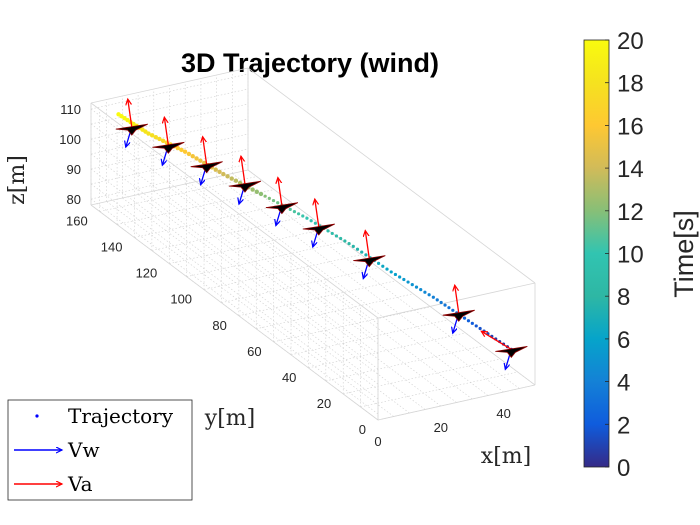 This screenshot has width=700, height=525. I want to click on legend: Trajectory Vw Va, so click(100, 450).